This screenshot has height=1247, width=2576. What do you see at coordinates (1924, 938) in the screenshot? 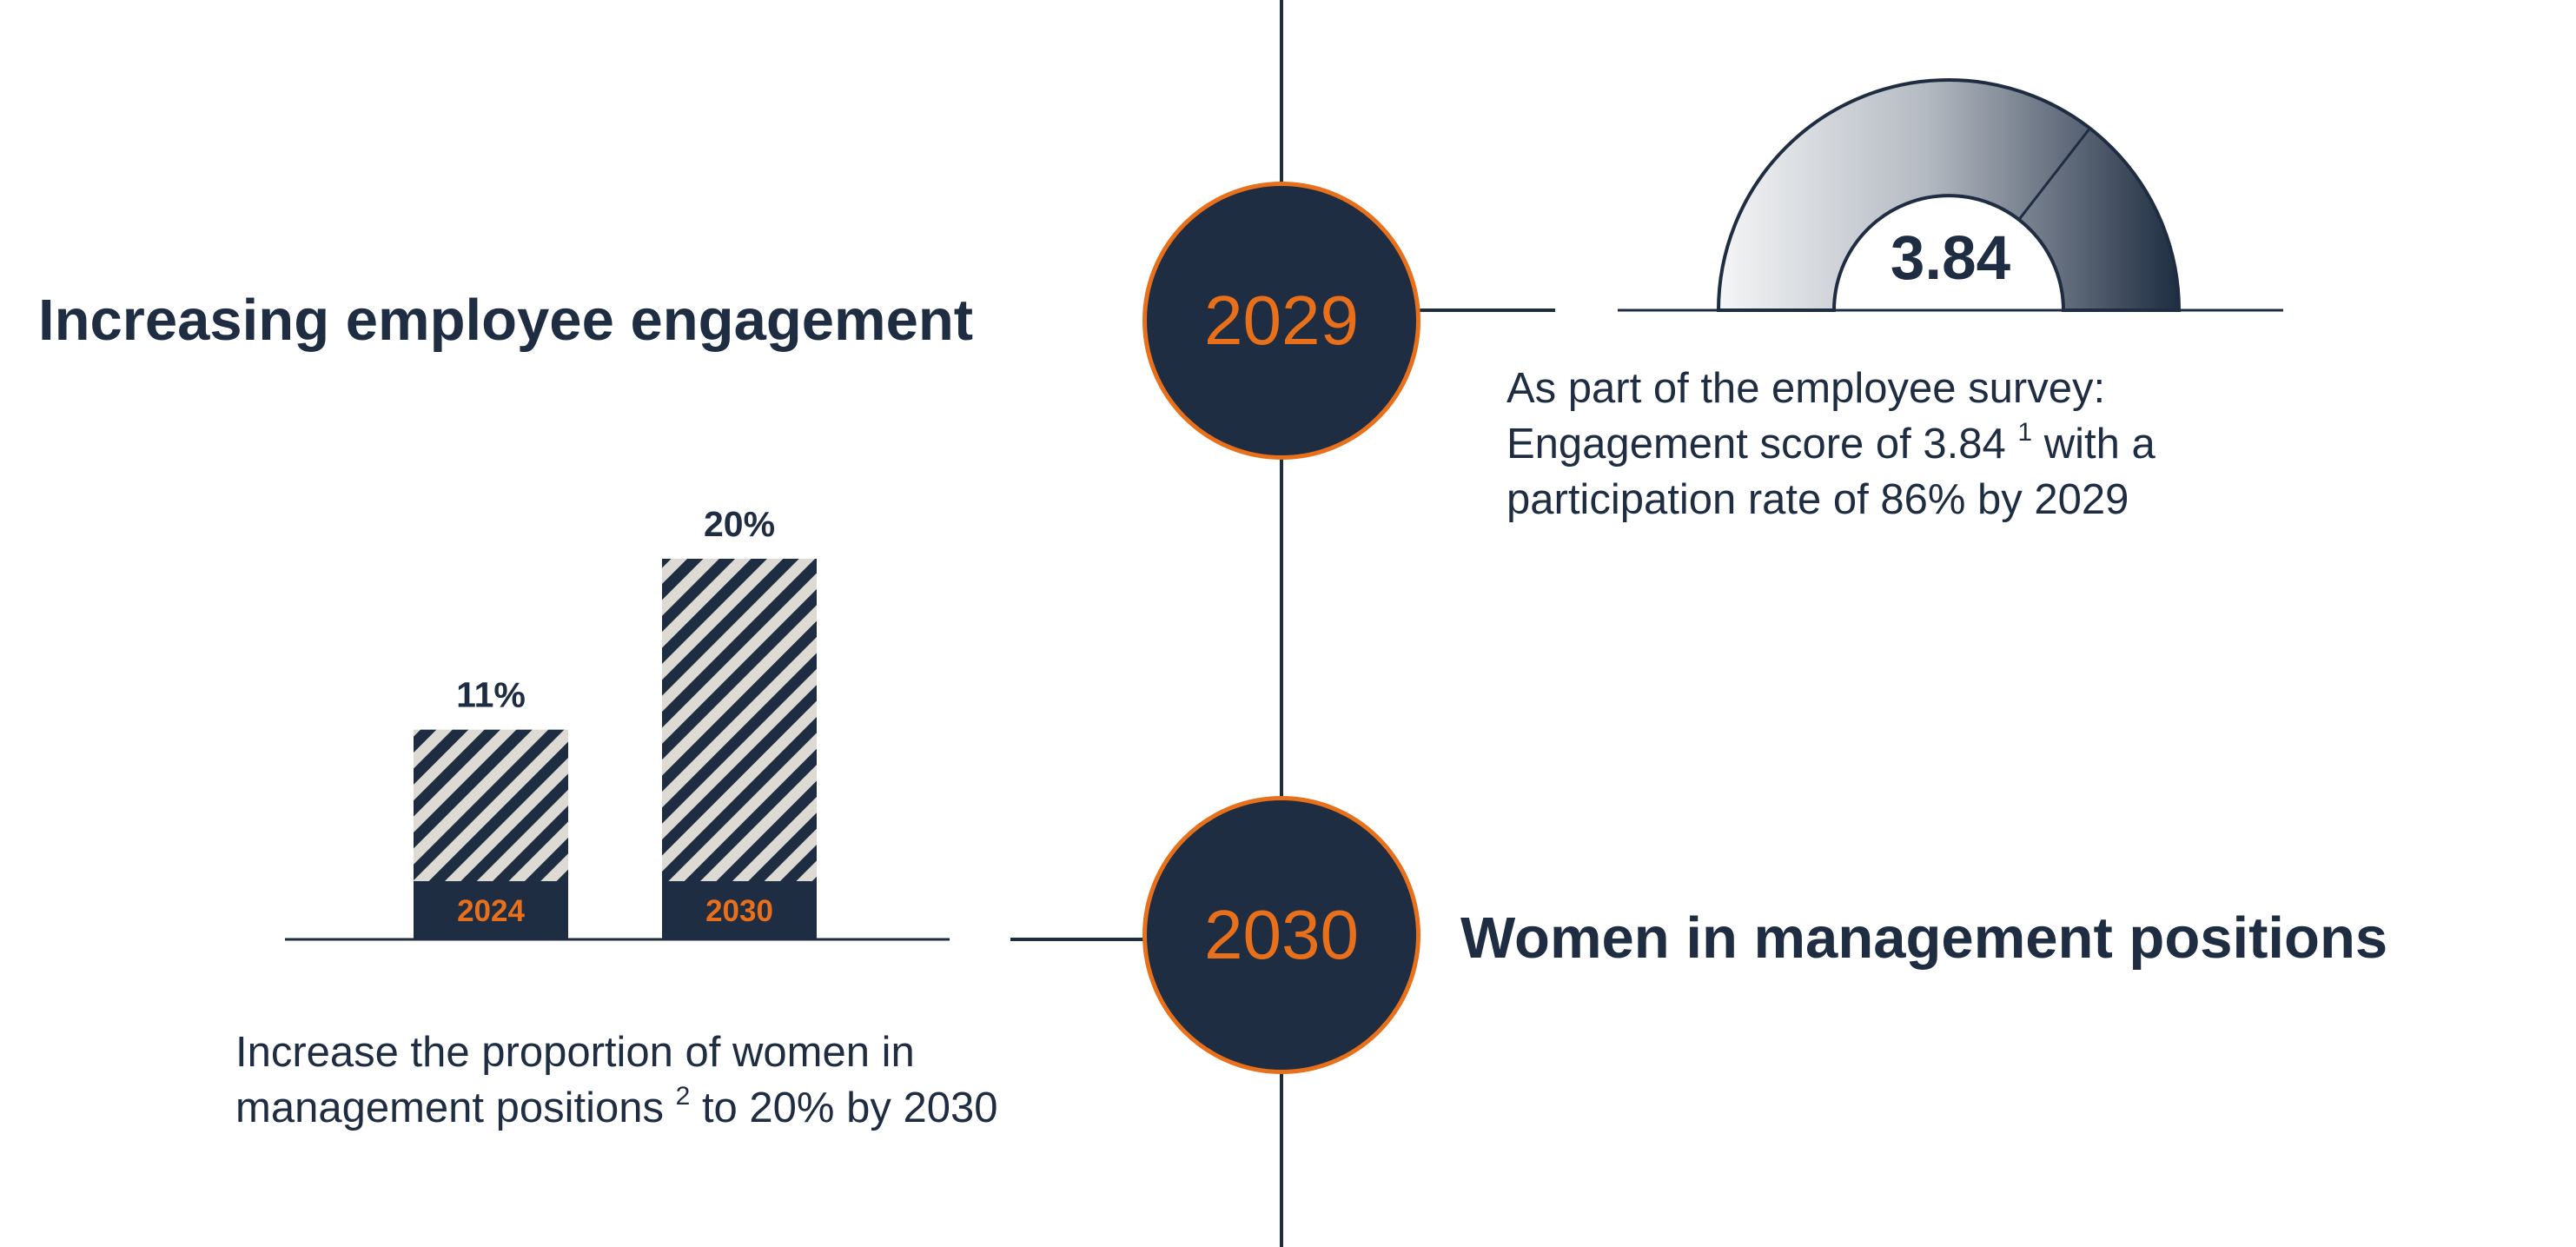
I see `milestone-title-2030: Women in management positions` at bounding box center [1924, 938].